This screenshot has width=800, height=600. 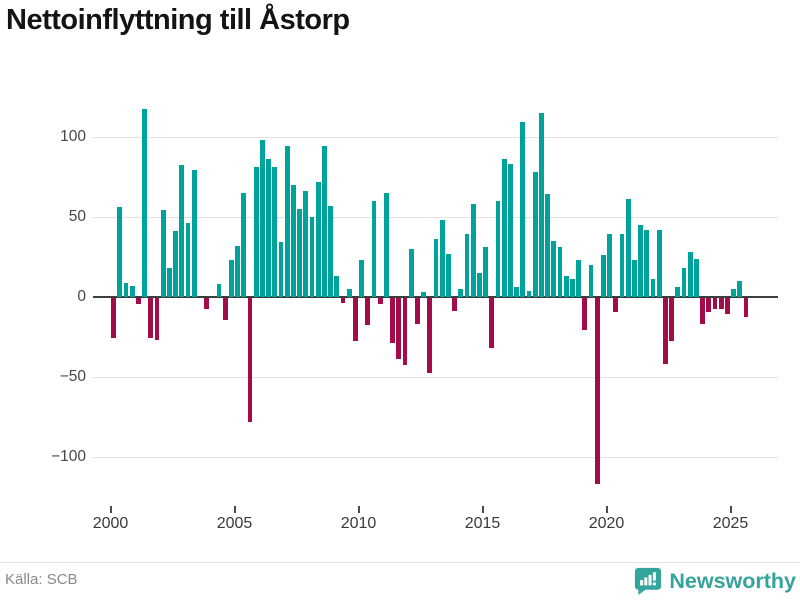 What do you see at coordinates (516, 292) in the screenshot?
I see `bar-2016-Q2` at bounding box center [516, 292].